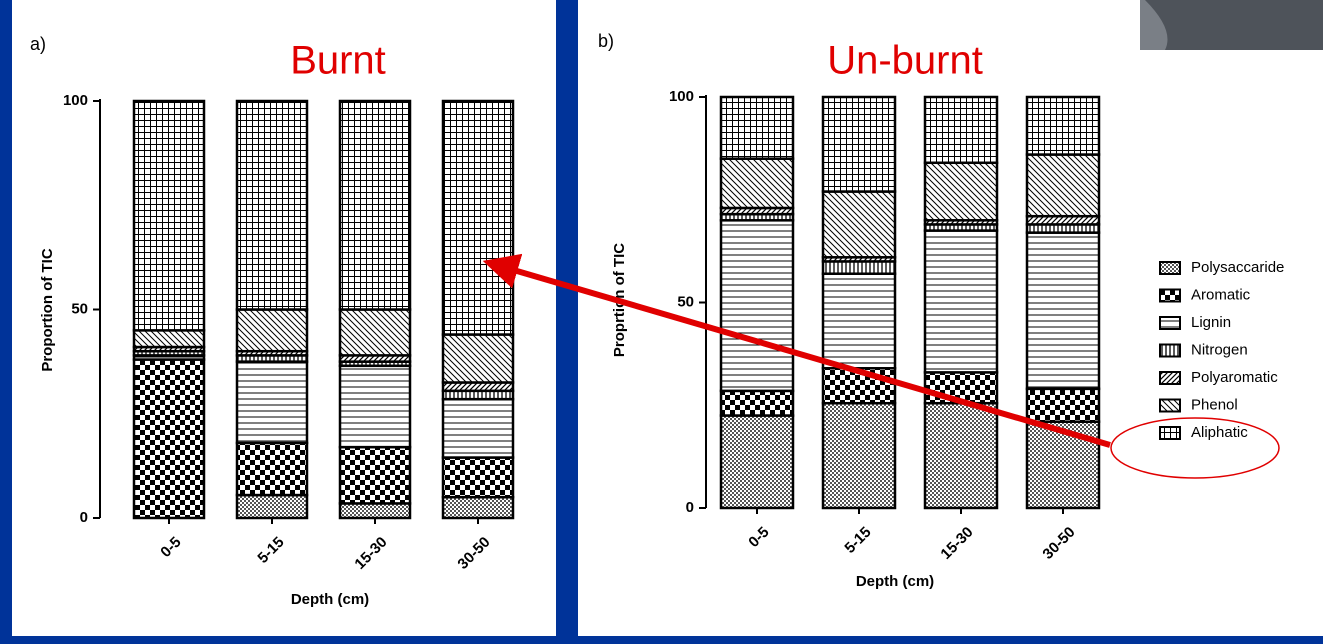 This screenshot has width=1323, height=644. What do you see at coordinates (606, 41) in the screenshot?
I see `panel-label: b)` at bounding box center [606, 41].